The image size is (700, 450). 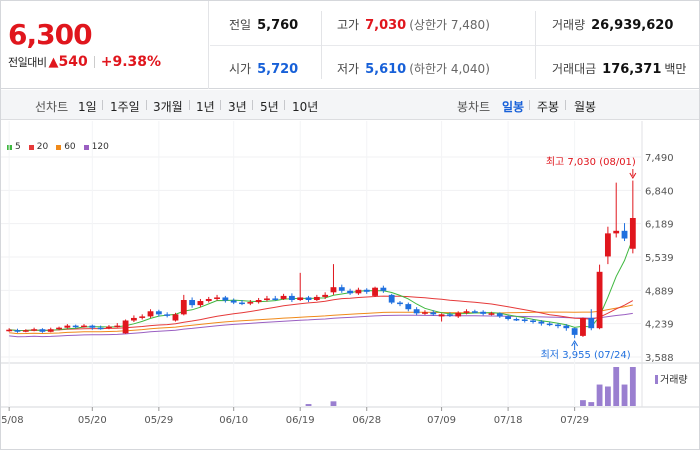 What do you see at coordinates (31, 147) in the screenshot?
I see `legend-swatch` at bounding box center [31, 147].